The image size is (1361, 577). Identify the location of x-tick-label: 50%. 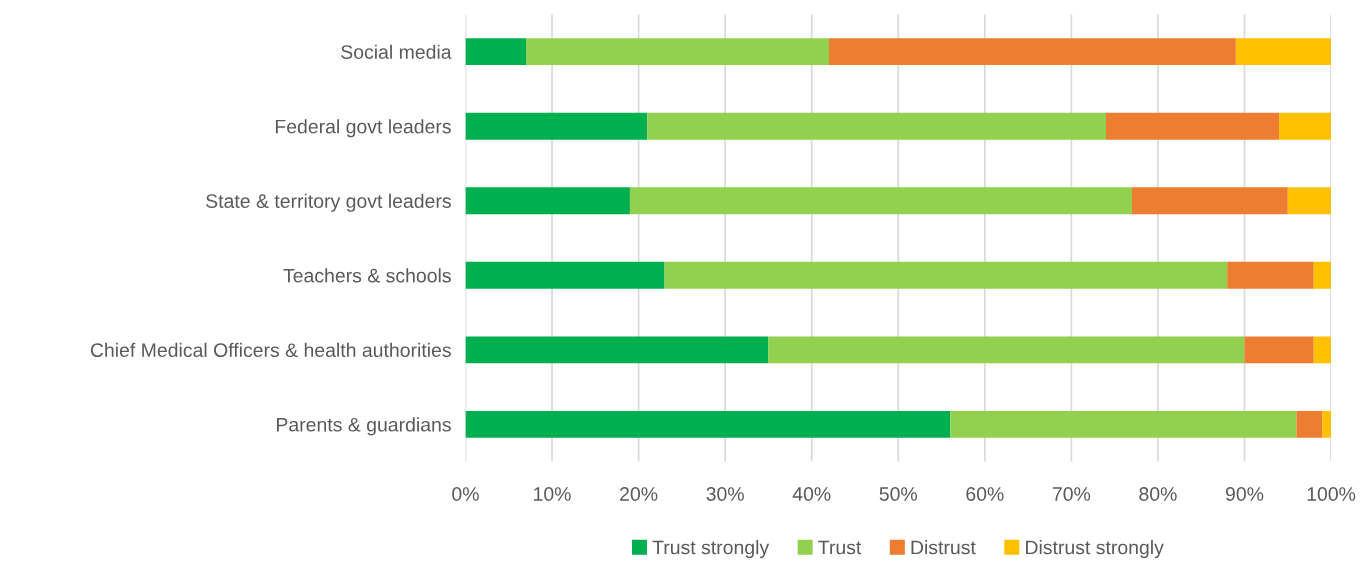
(898, 494).